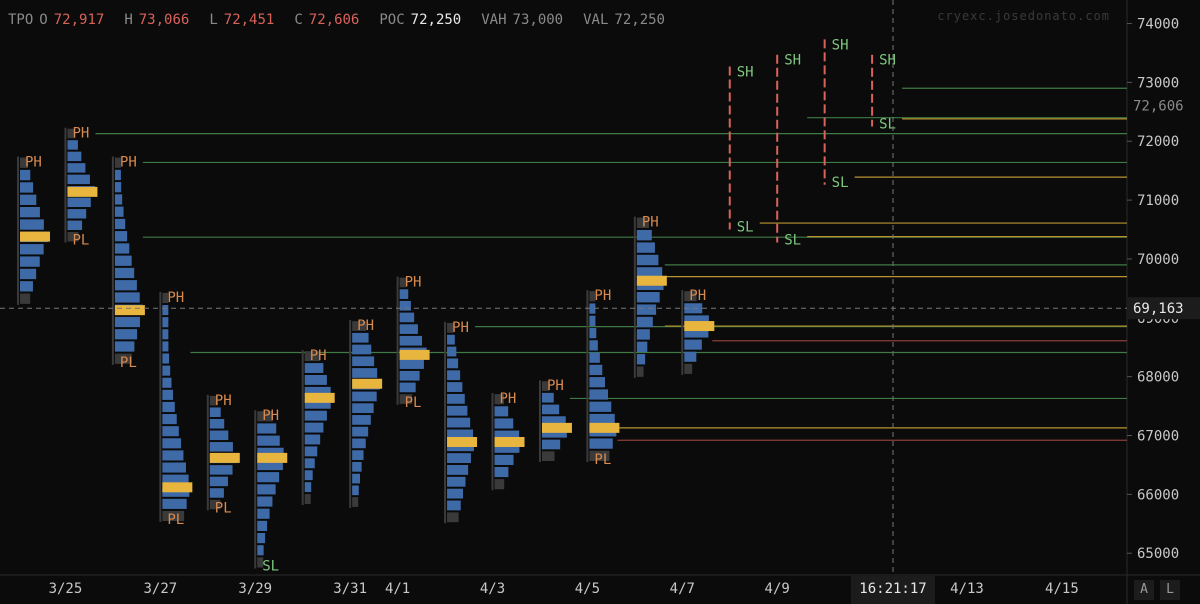  I want to click on auto-scale-button: A, so click(1144, 590).